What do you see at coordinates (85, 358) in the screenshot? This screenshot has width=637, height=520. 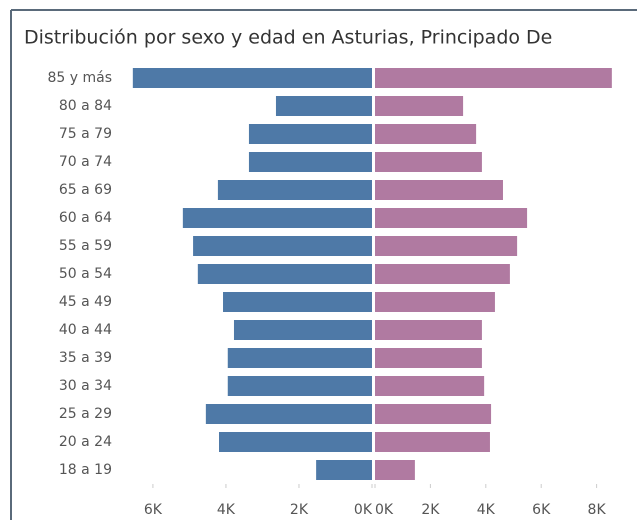 I see `y-tick-label: 35 a 39` at bounding box center [85, 358].